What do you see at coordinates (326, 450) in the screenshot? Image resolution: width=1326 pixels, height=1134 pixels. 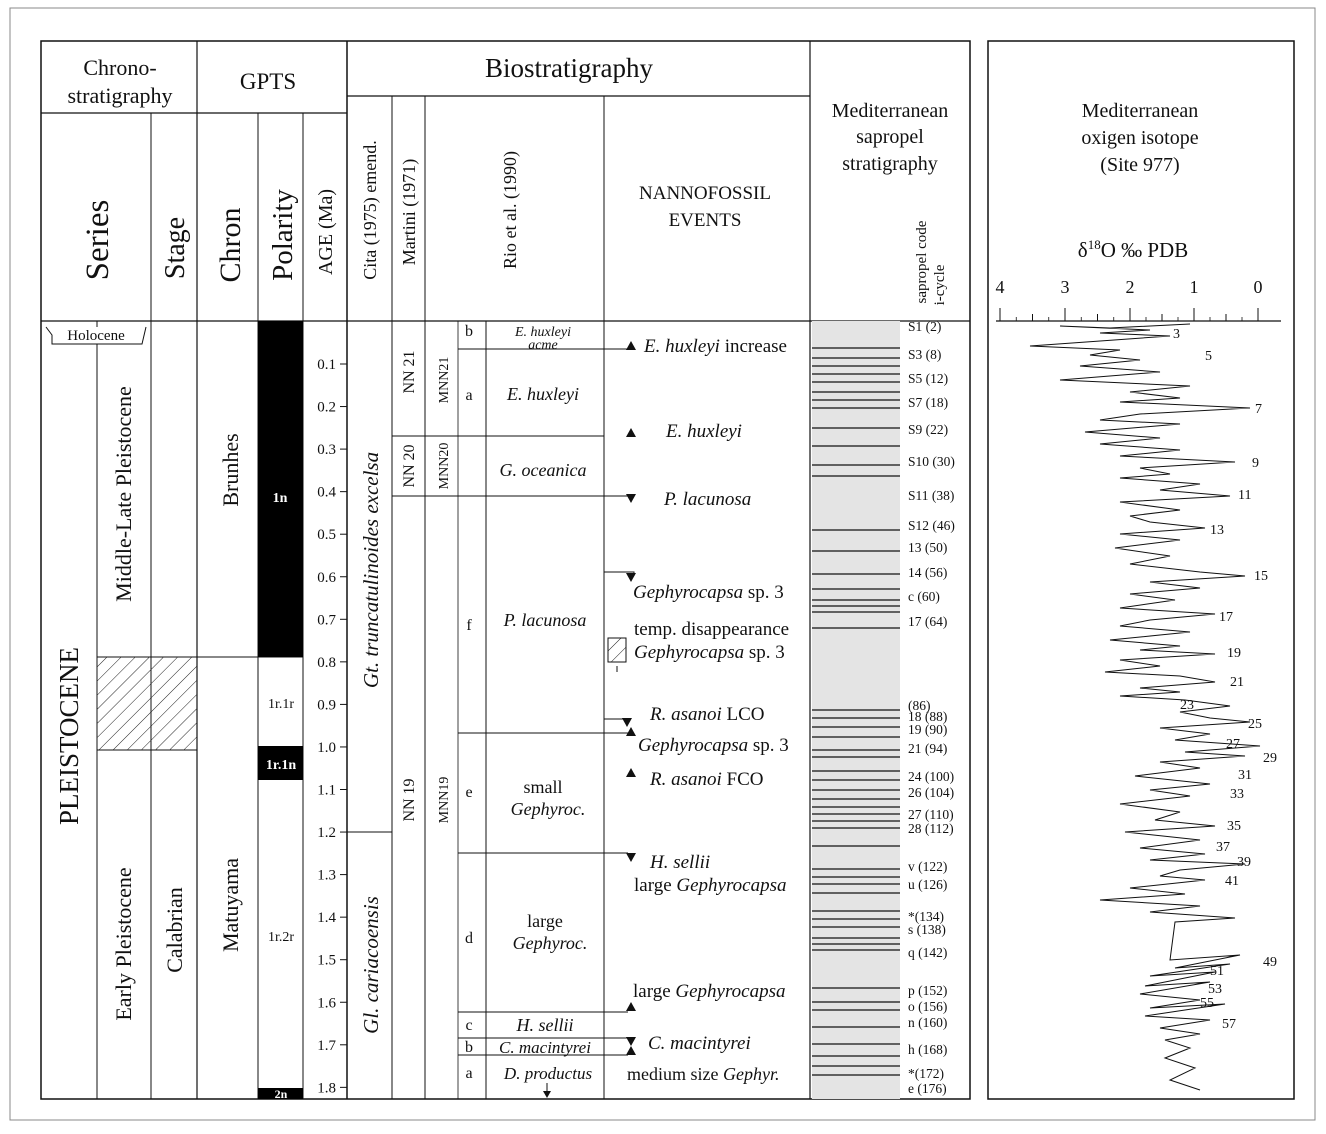 I see `age-tick-label: 0.3` at bounding box center [326, 450].